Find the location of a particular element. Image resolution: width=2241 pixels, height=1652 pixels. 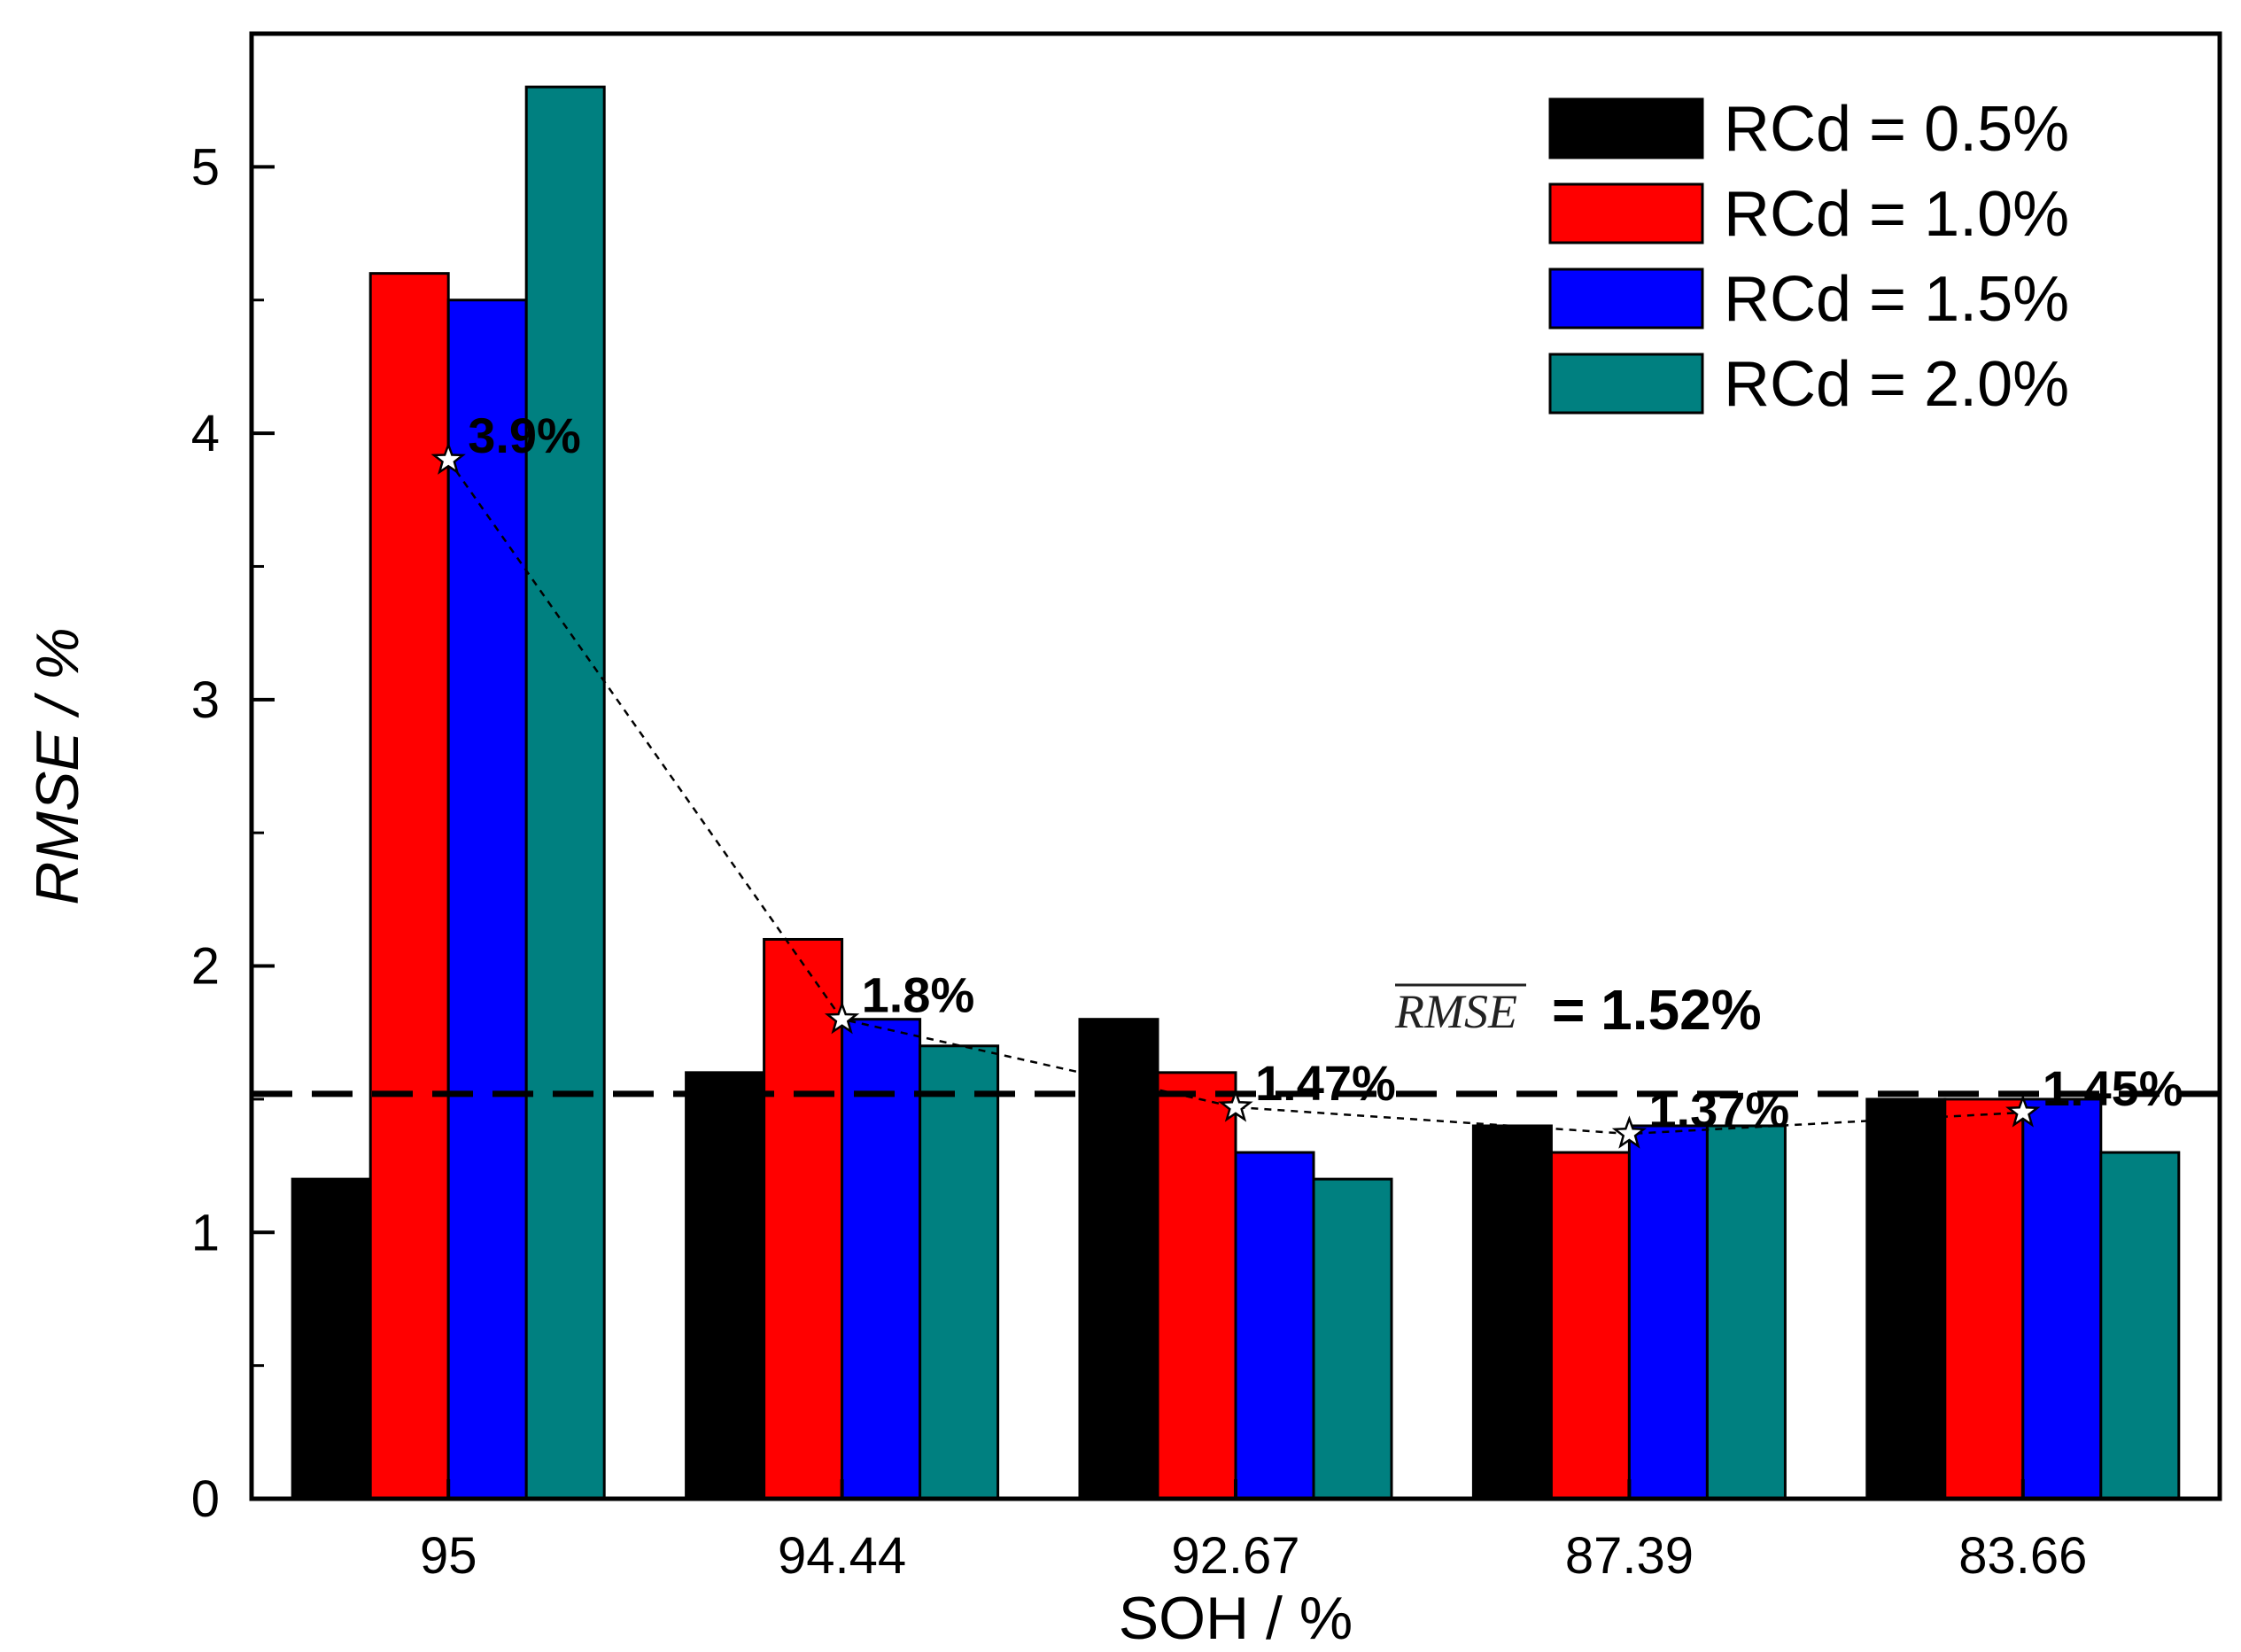

y-tick-label-2: 2 is located at coordinates (205, 967).